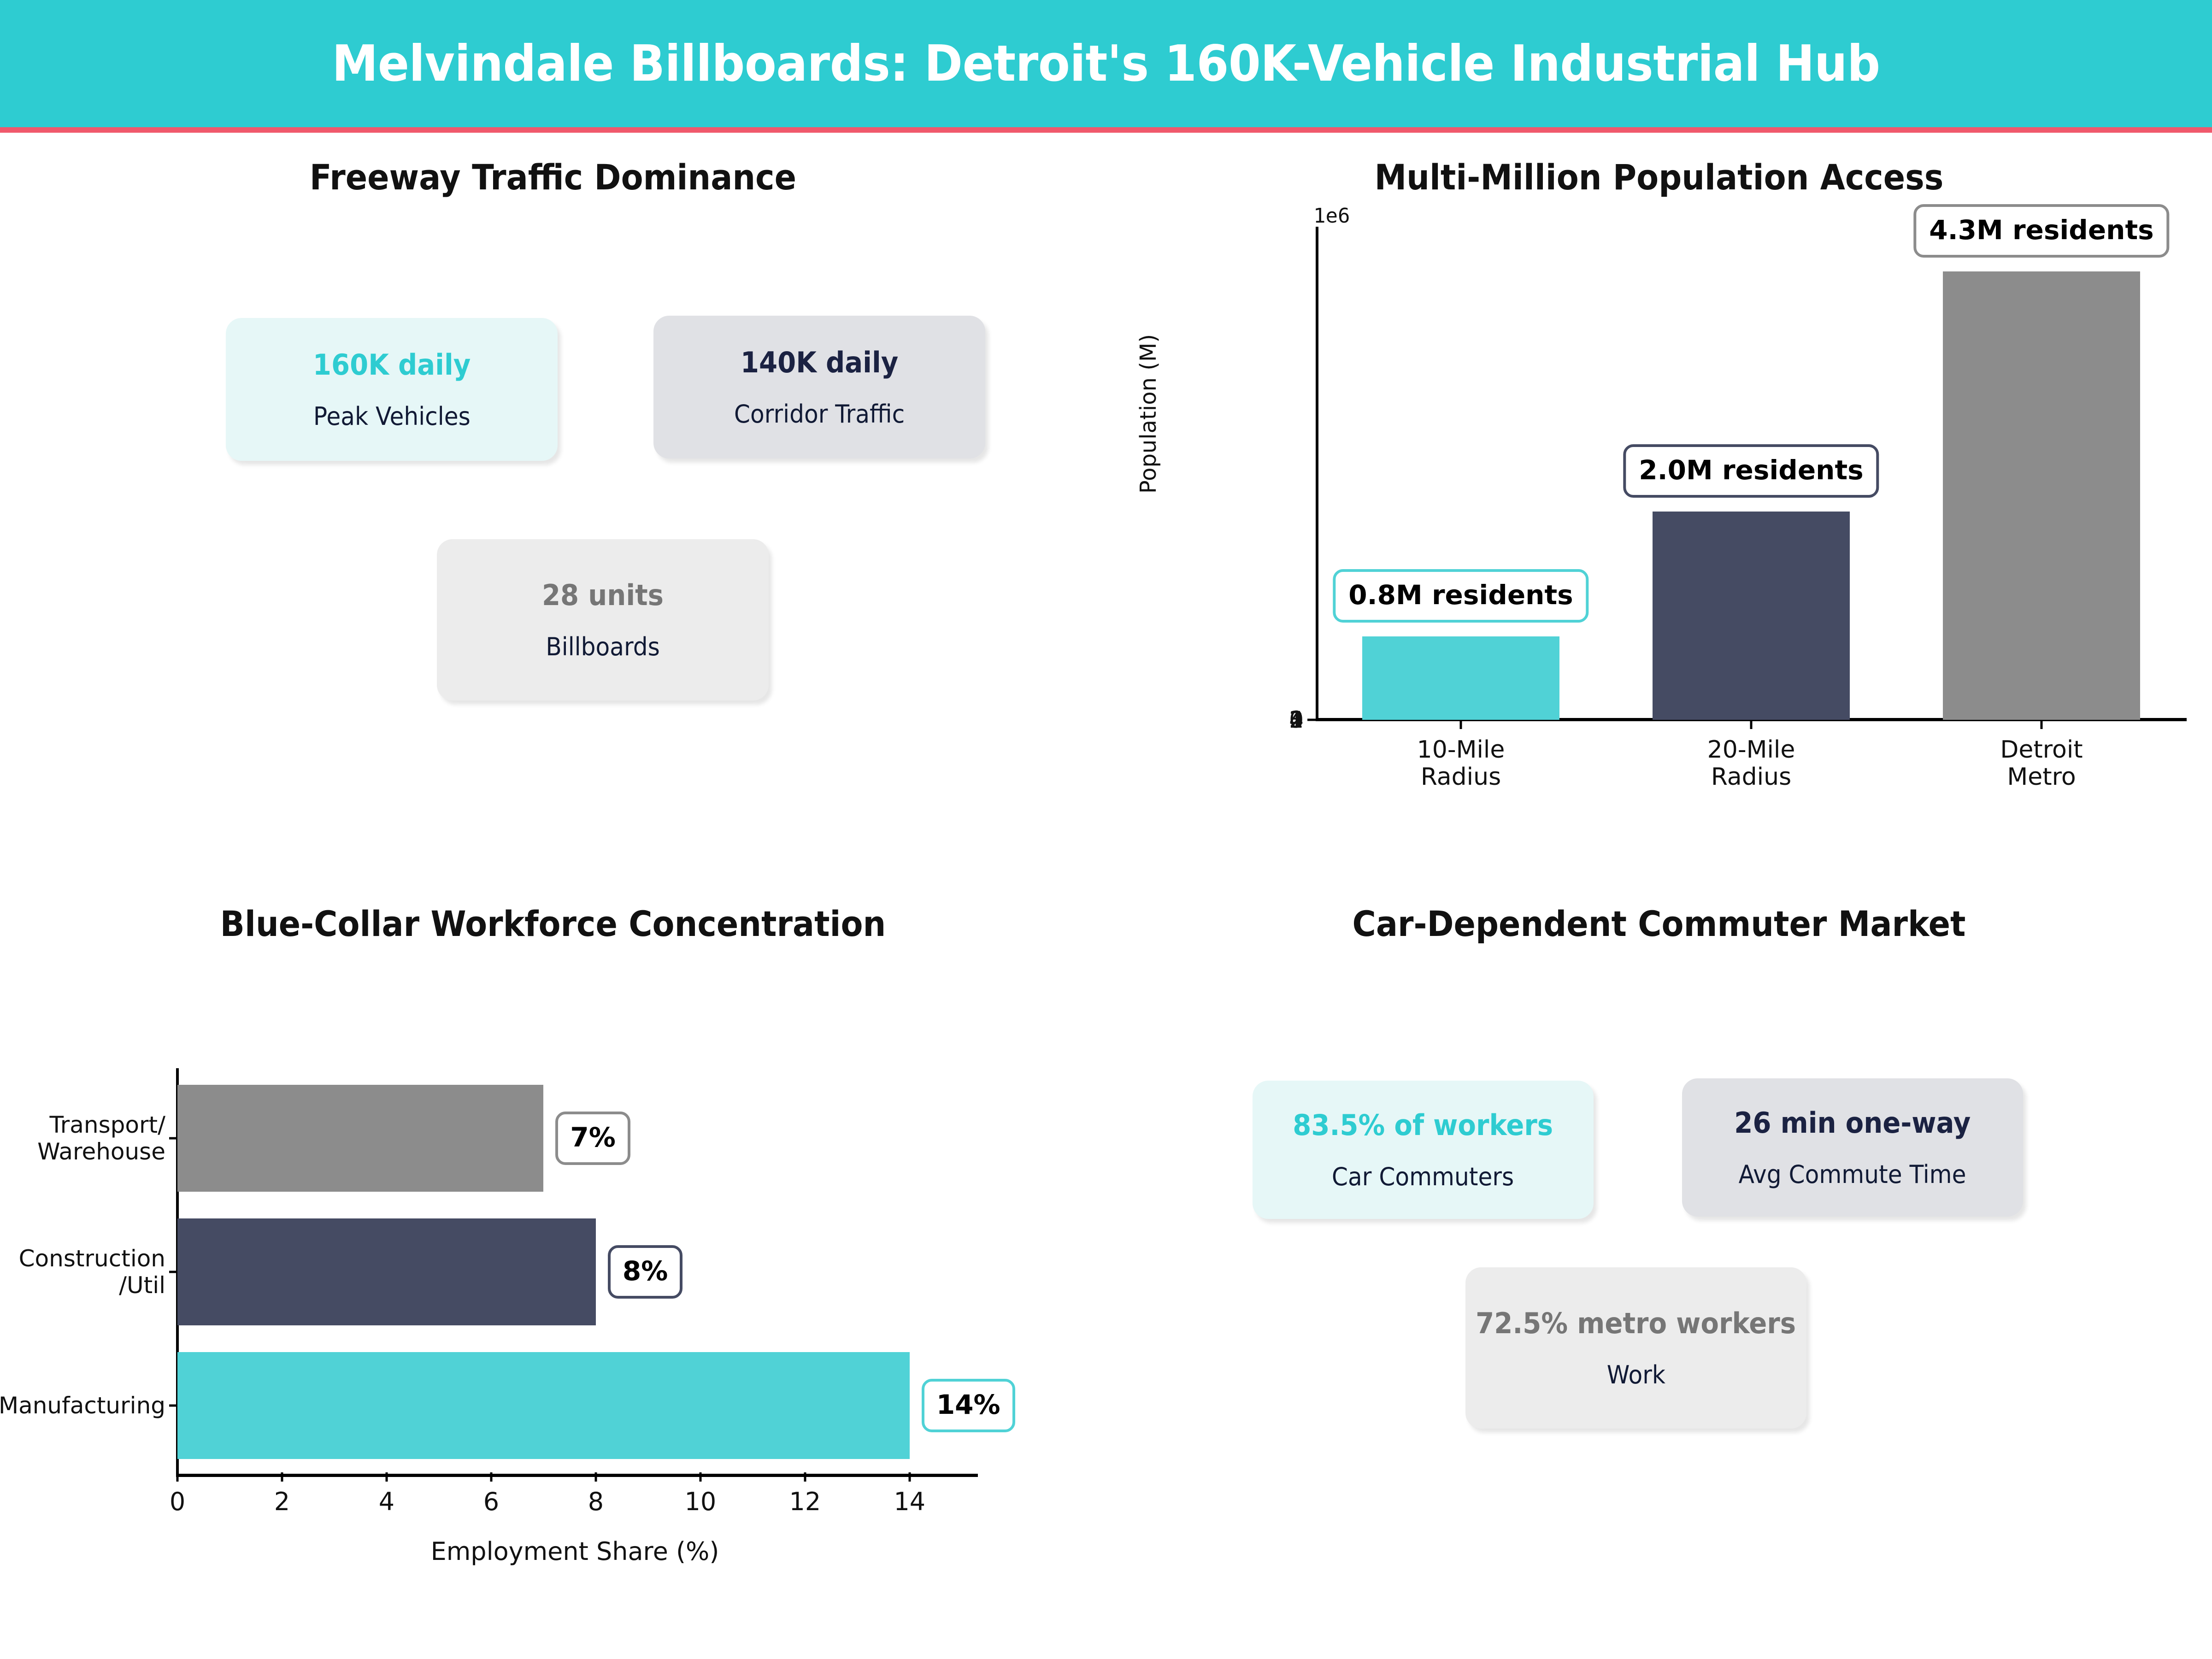 The height and width of the screenshot is (1659, 2212). What do you see at coordinates (596, 1501) in the screenshot?
I see `x-axis-tick-label: 8` at bounding box center [596, 1501].